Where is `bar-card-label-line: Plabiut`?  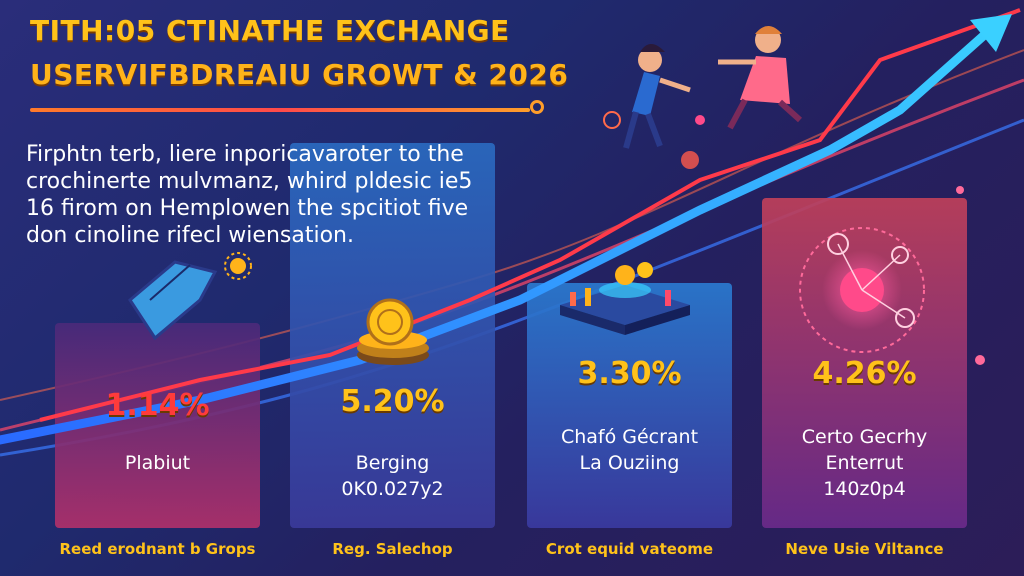
bar-card-label-line: Plabiut is located at coordinates (157, 463).